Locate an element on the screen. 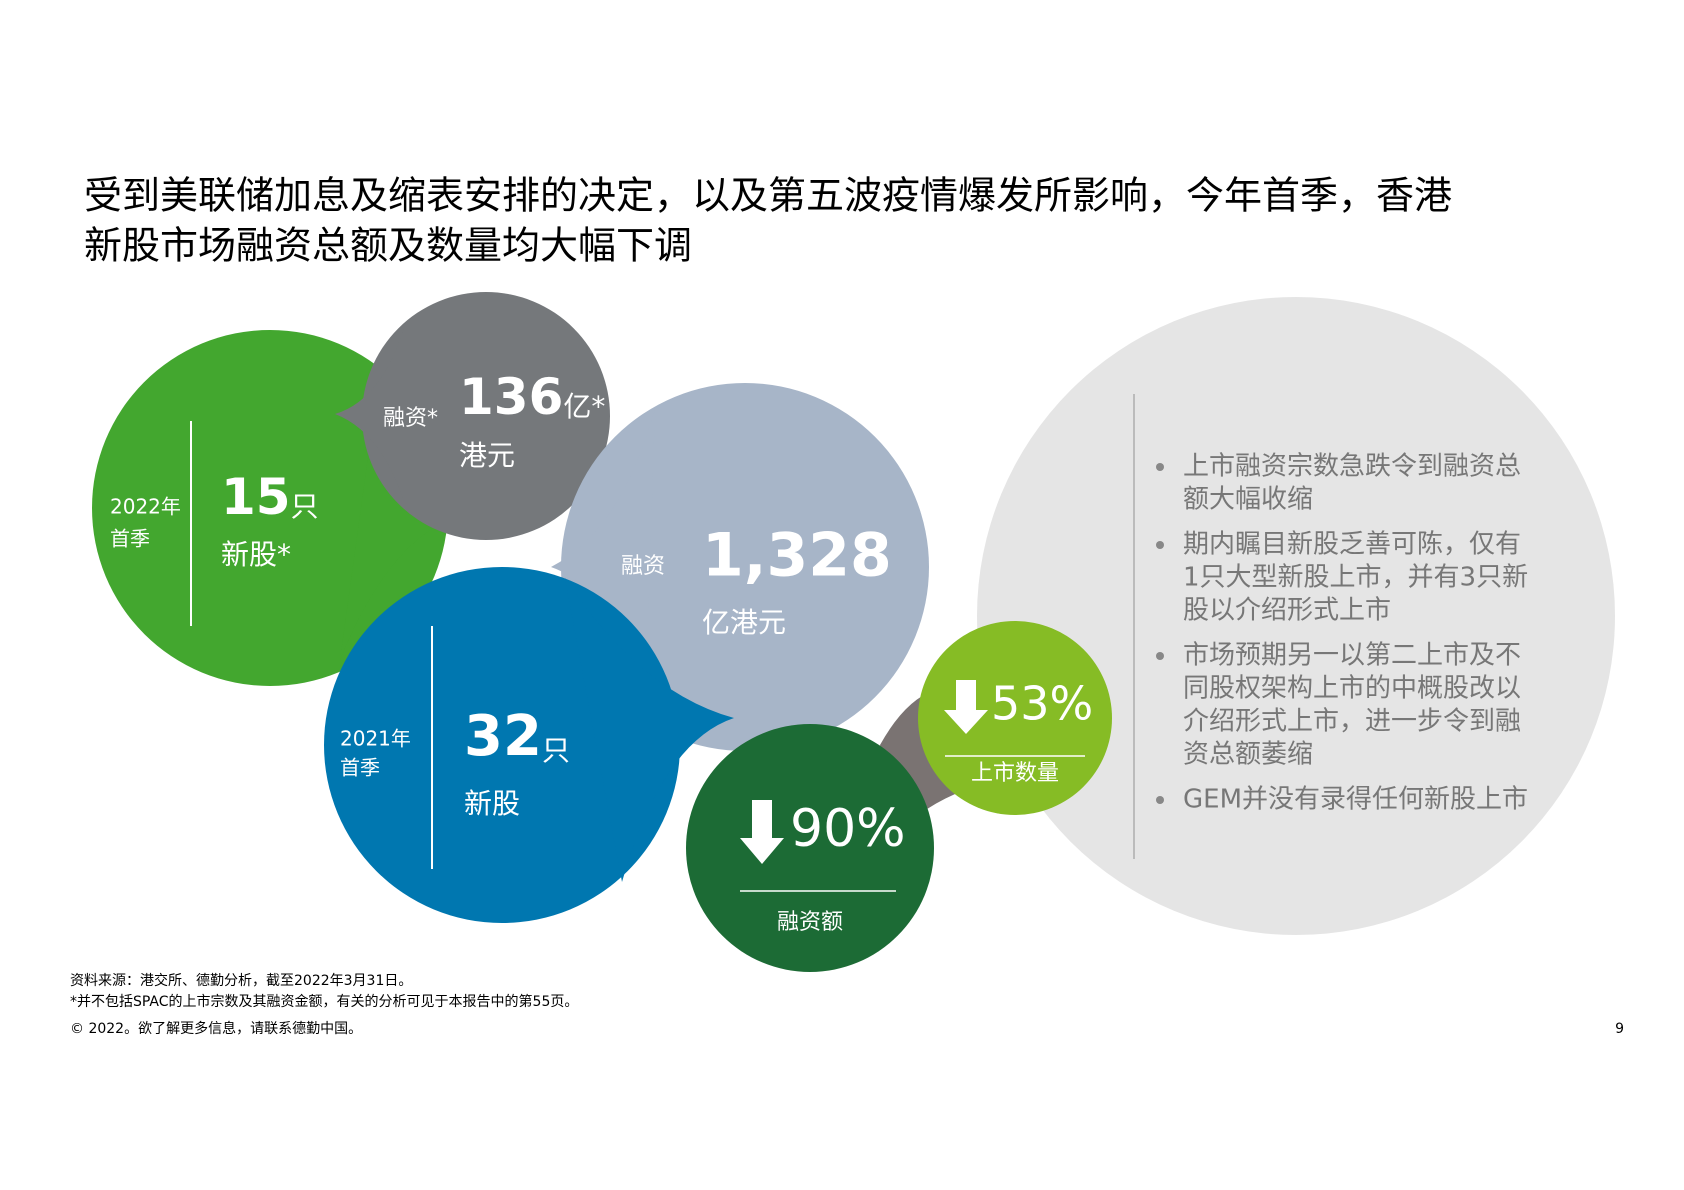  figure: 32只 is located at coordinates (517, 736).